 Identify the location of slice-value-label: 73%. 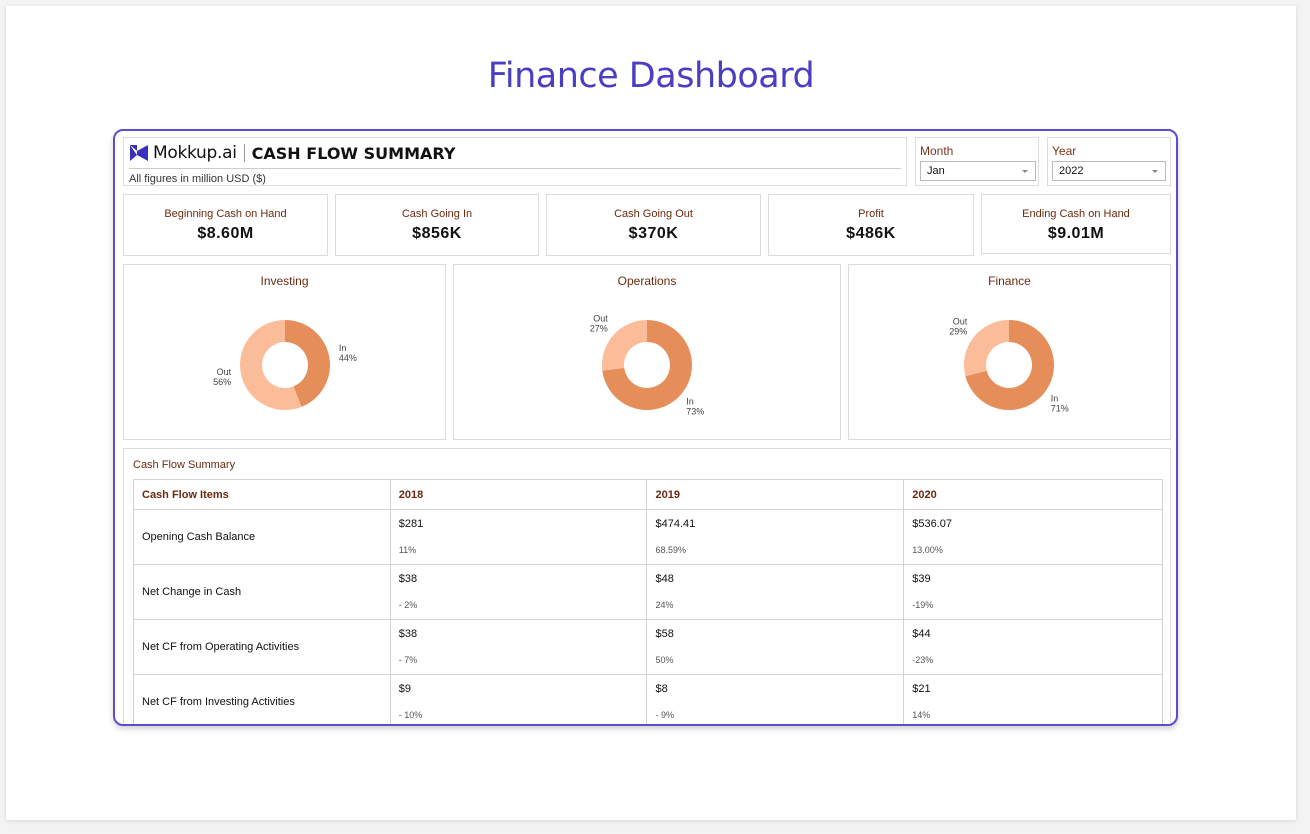
(695, 412).